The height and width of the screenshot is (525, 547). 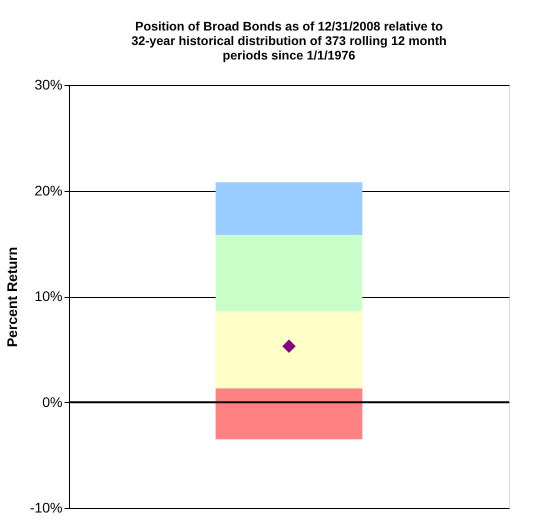 I want to click on y-tick-label: 0%, so click(x=52, y=402).